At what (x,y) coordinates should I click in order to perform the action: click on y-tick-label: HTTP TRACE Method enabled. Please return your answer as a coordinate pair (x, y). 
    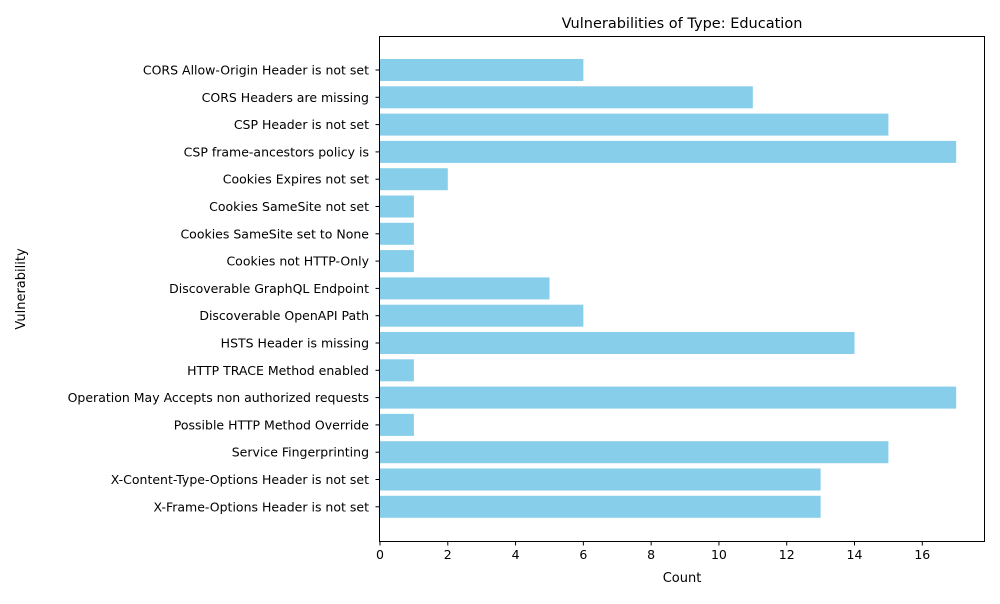
    Looking at the image, I should click on (278, 370).